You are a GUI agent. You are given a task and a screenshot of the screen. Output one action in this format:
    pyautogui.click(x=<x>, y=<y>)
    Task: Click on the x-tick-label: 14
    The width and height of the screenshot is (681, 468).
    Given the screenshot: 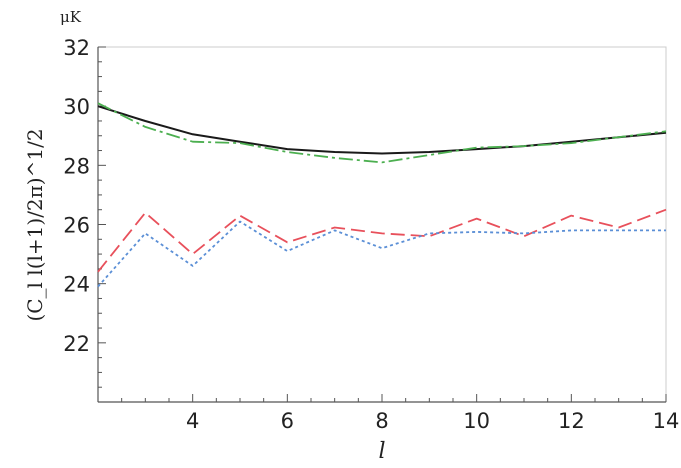 What is the action you would take?
    pyautogui.click(x=666, y=421)
    